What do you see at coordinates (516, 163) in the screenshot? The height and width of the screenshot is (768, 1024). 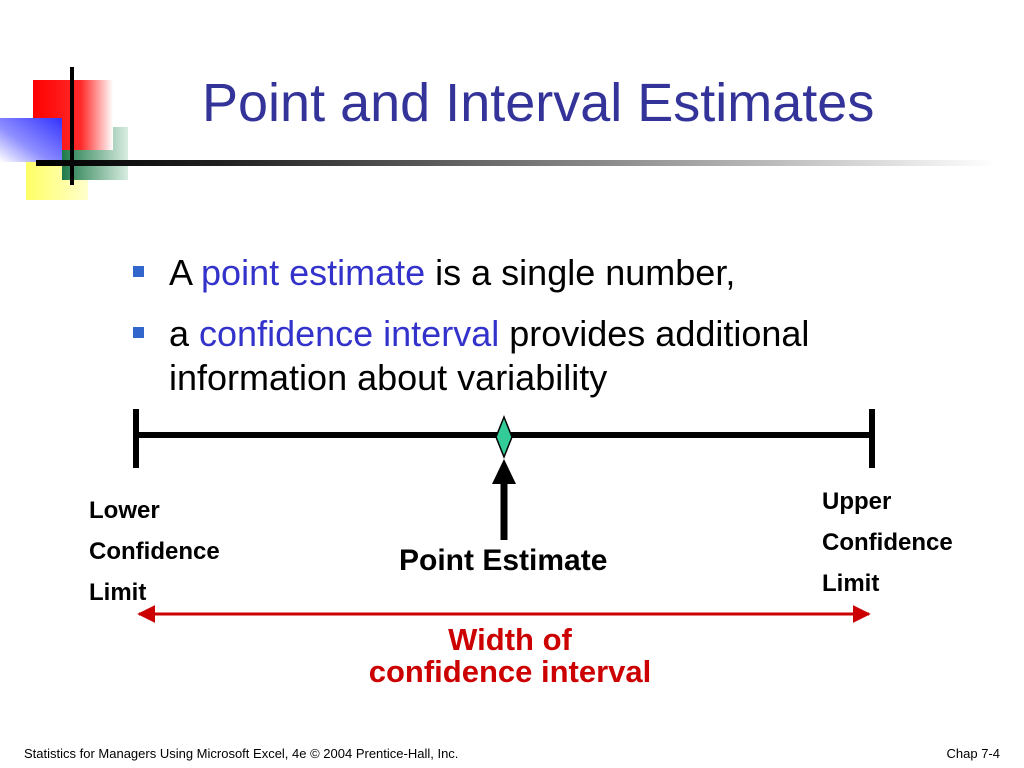 I see `title-divider` at bounding box center [516, 163].